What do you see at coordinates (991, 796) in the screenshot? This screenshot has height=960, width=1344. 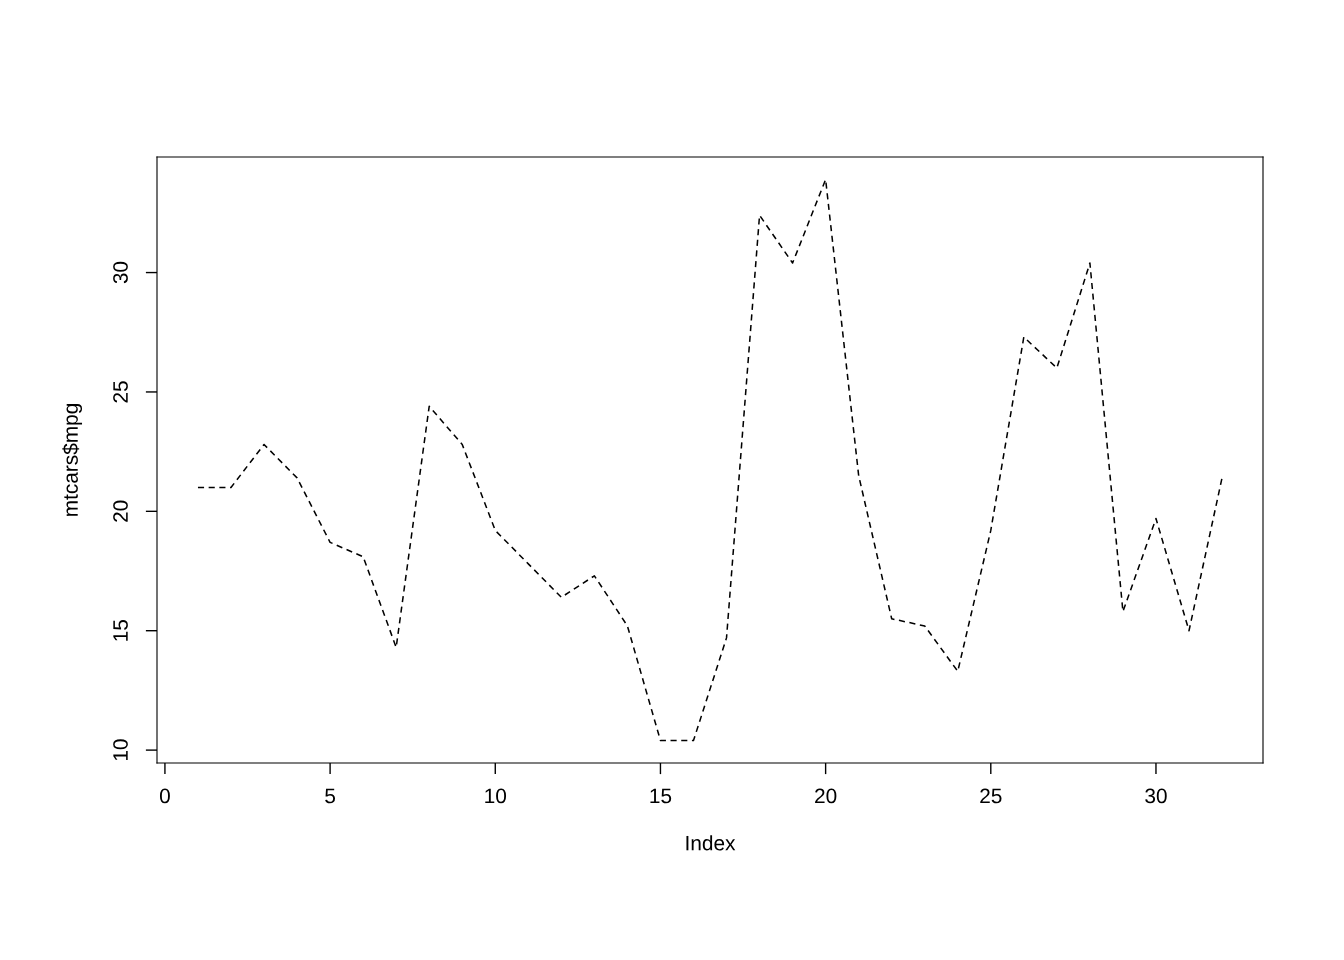 I see `x-tick-label: 25` at bounding box center [991, 796].